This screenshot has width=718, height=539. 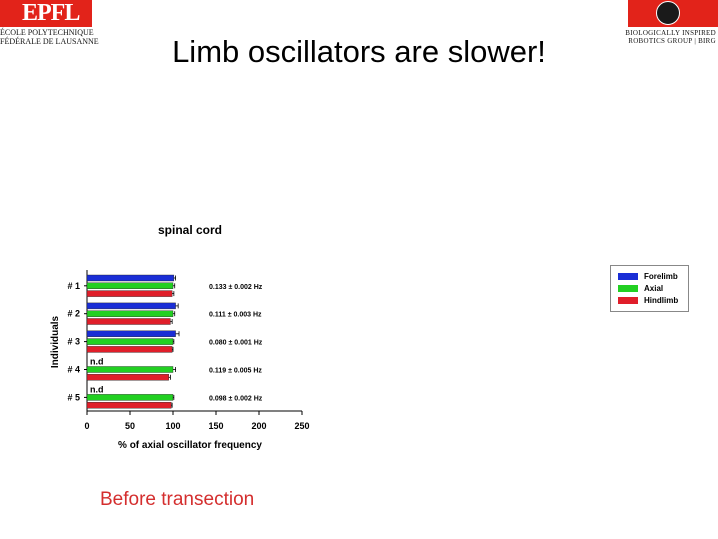 I want to click on legend-label-axial: Axial, so click(x=654, y=288).